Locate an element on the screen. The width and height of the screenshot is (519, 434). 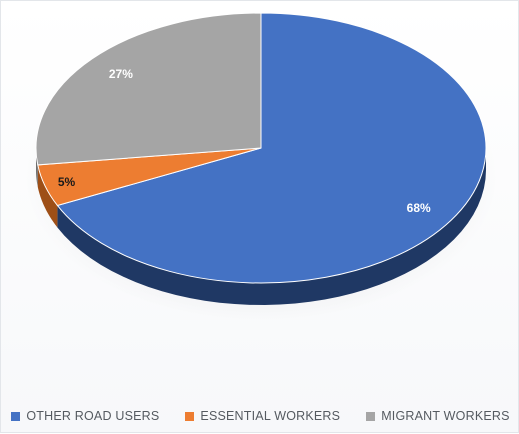
legend-item-migrant-workers: MIGRANT WORKERS is located at coordinates (437, 416).